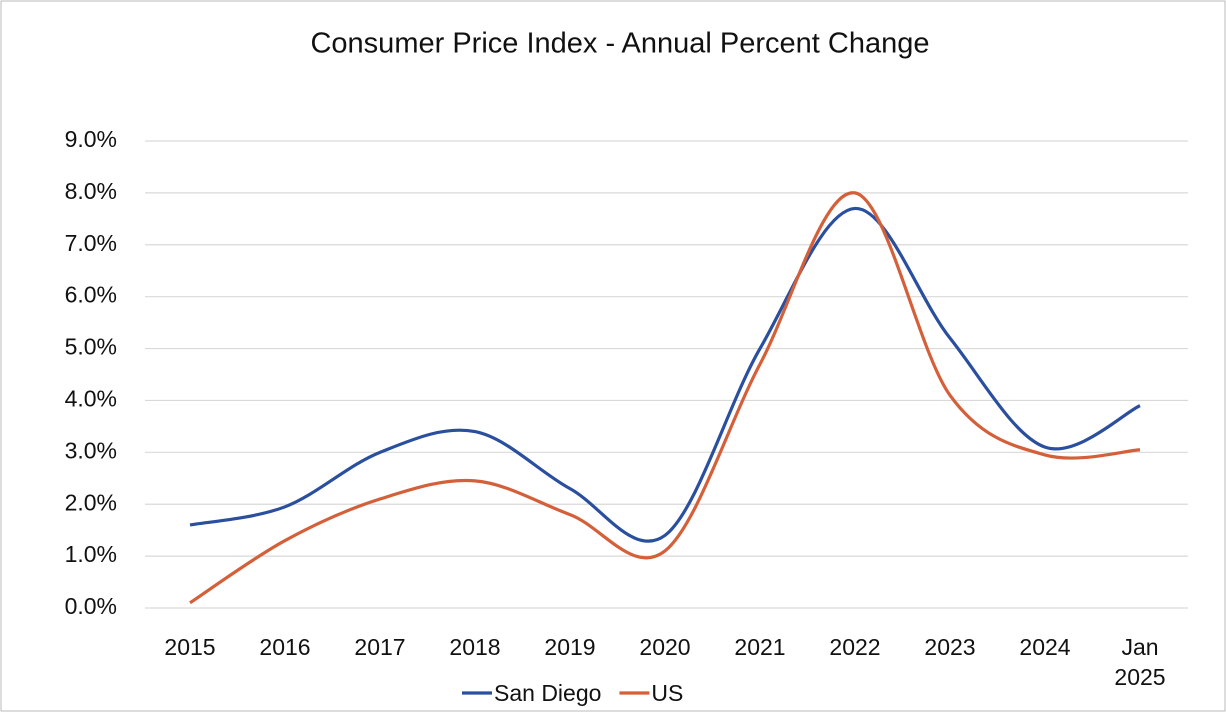 The width and height of the screenshot is (1226, 712). What do you see at coordinates (570, 647) in the screenshot?
I see `x-tick-label: 2019` at bounding box center [570, 647].